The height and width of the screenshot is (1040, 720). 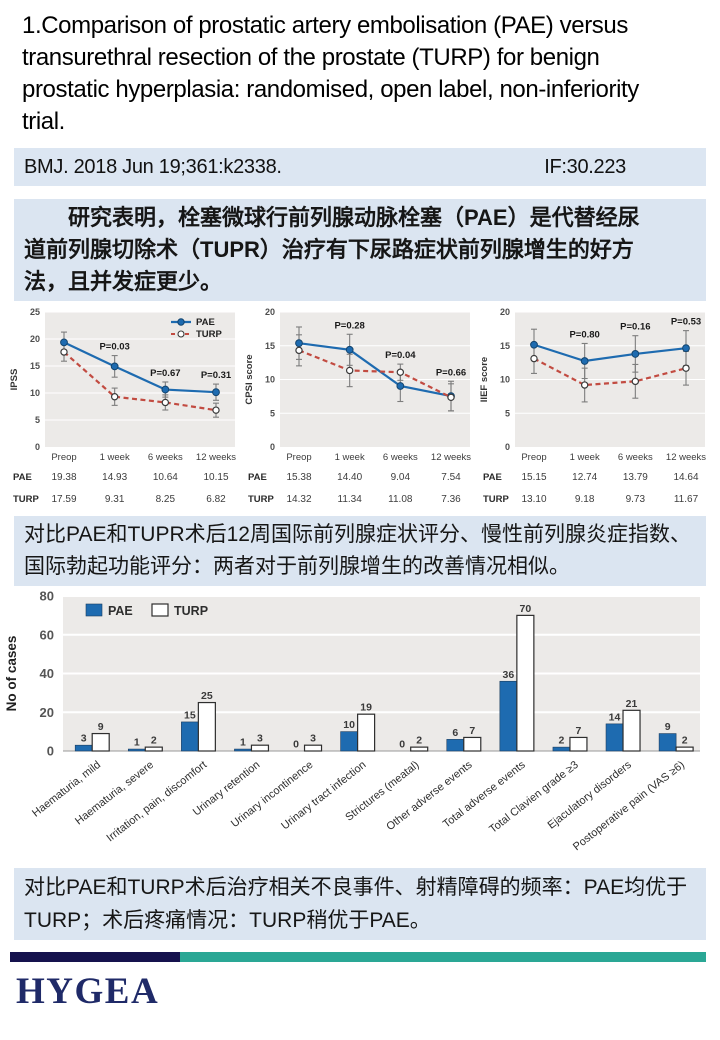 I want to click on svg-text: 6, so click(x=455, y=733).